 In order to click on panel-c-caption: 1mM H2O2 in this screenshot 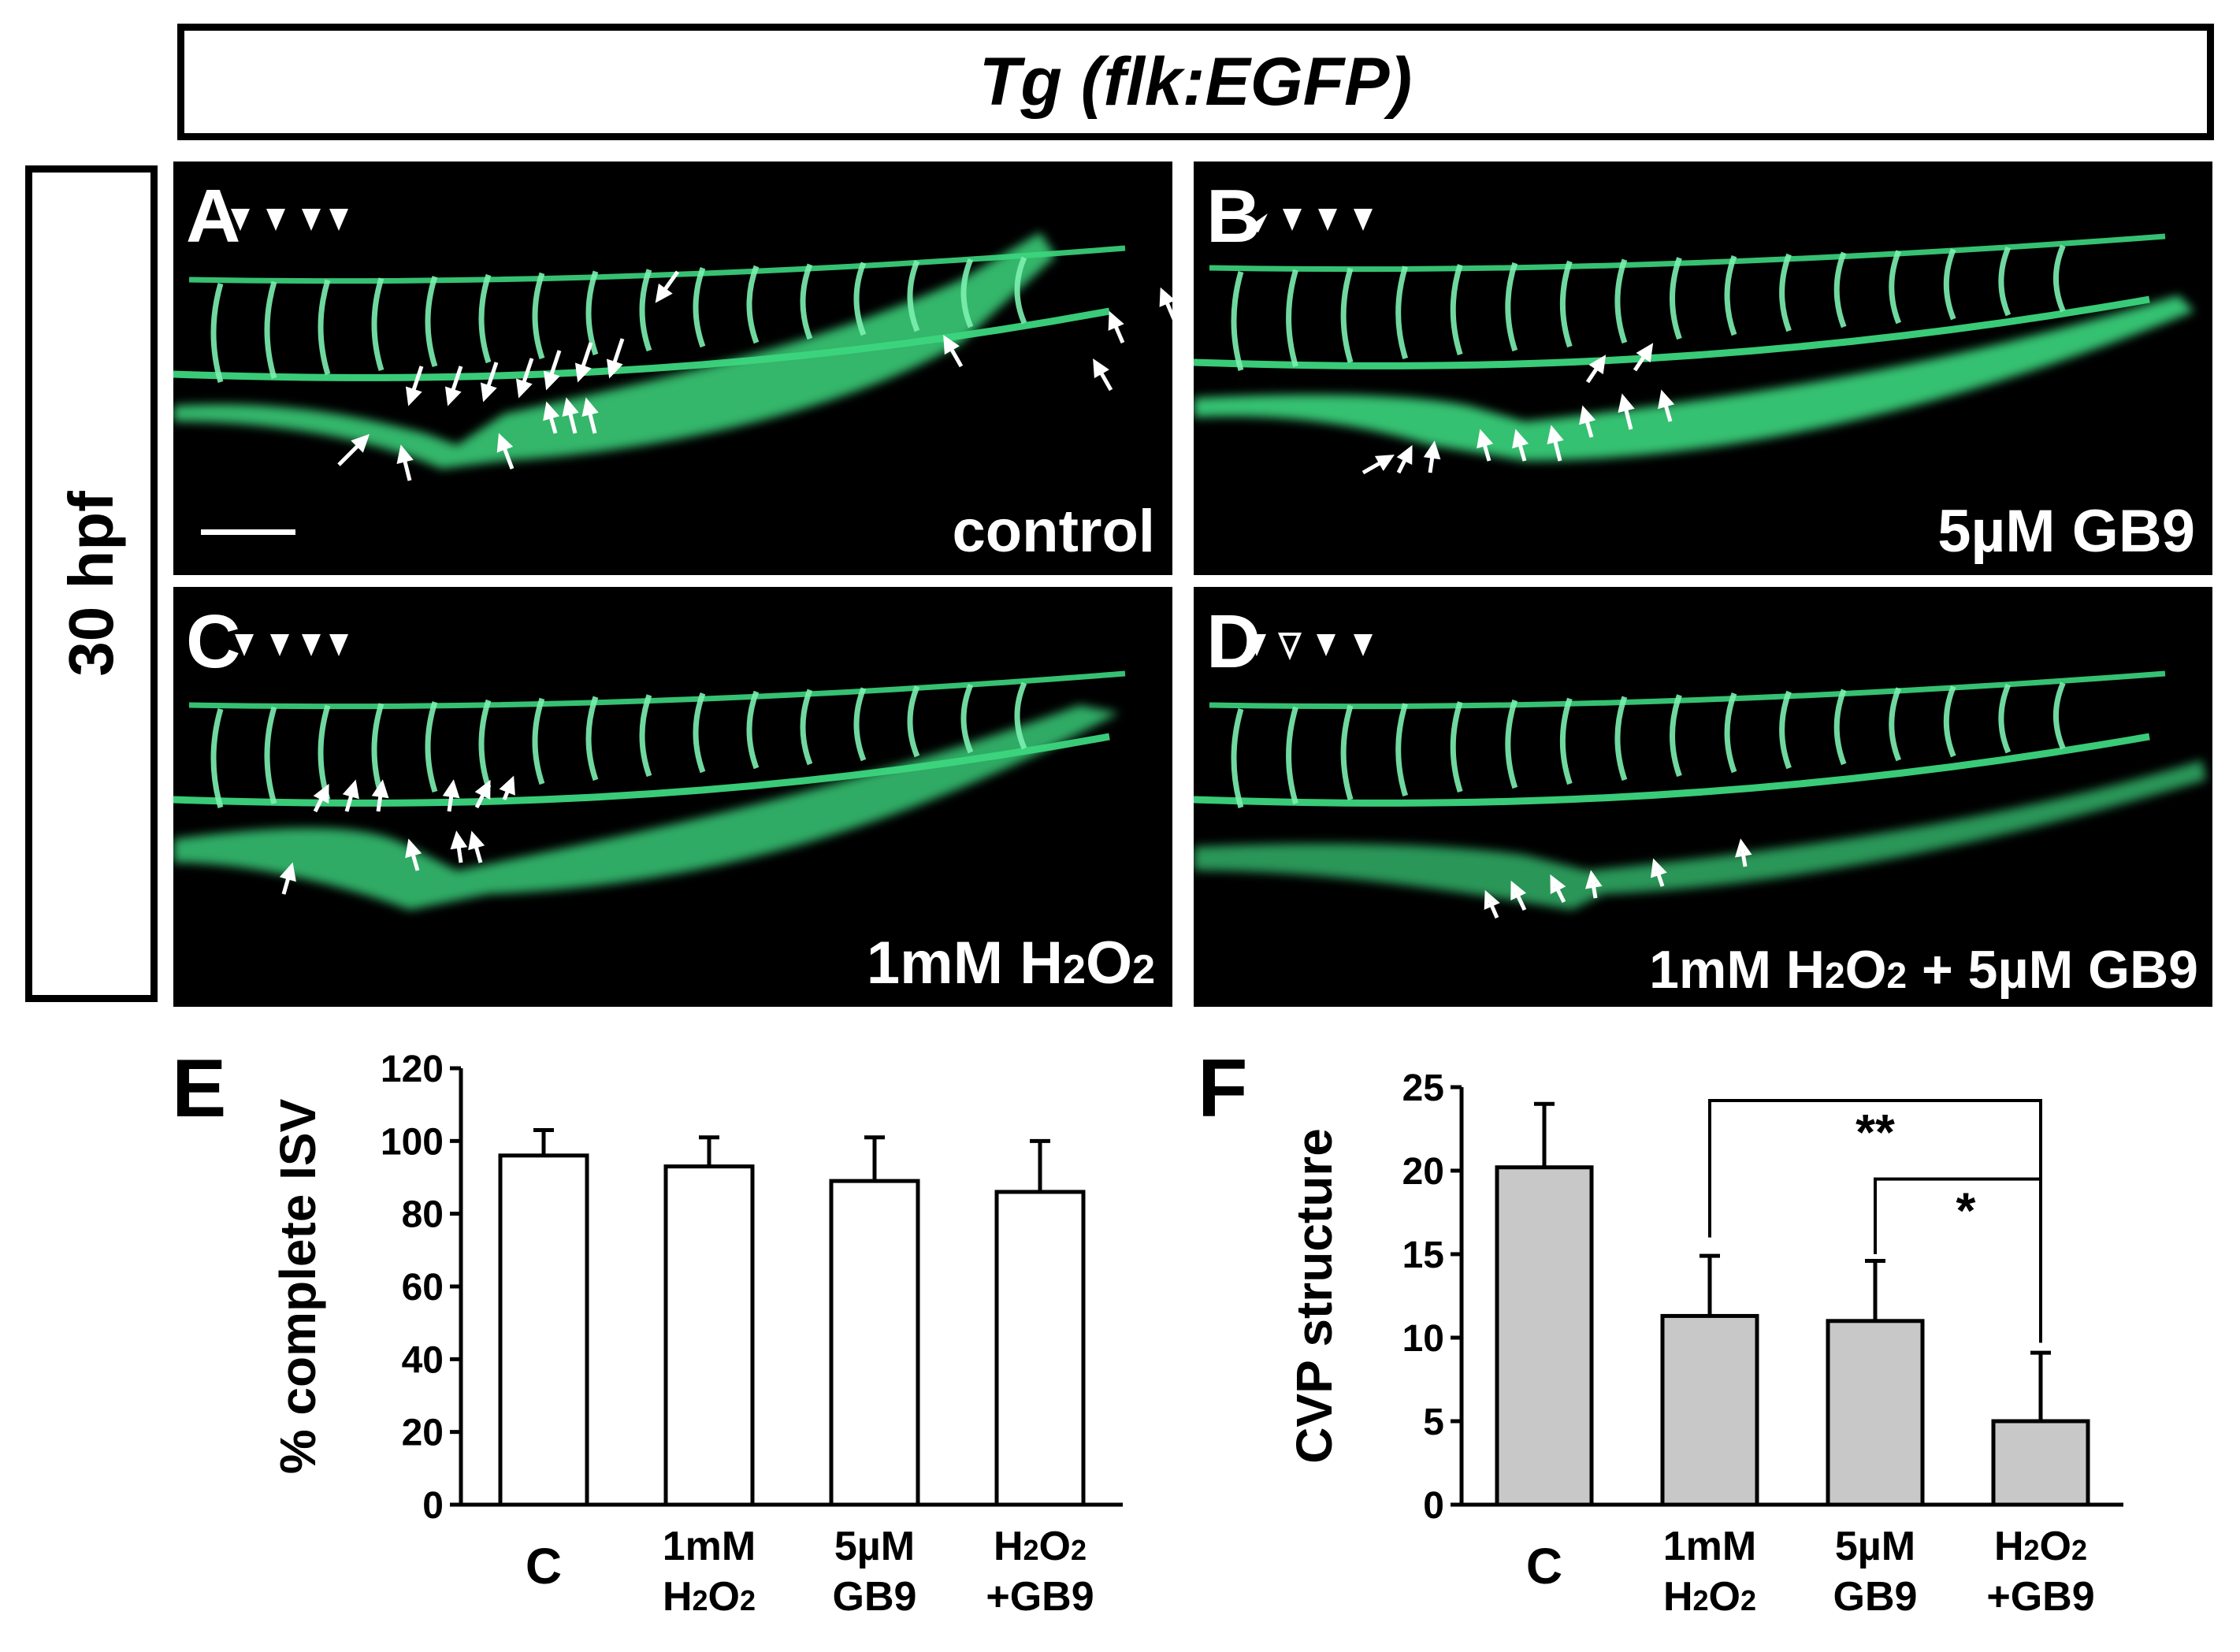, I will do `click(1010, 963)`.